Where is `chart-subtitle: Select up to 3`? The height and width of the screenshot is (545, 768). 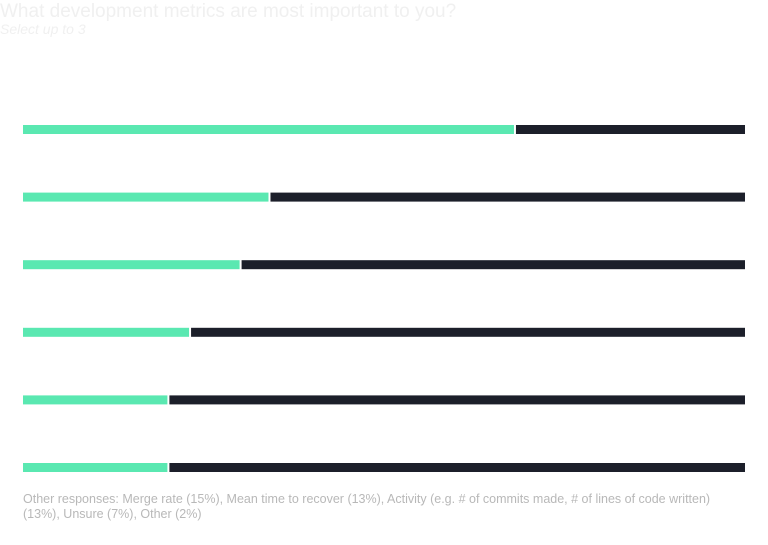
chart-subtitle: Select up to 3 is located at coordinates (43, 29).